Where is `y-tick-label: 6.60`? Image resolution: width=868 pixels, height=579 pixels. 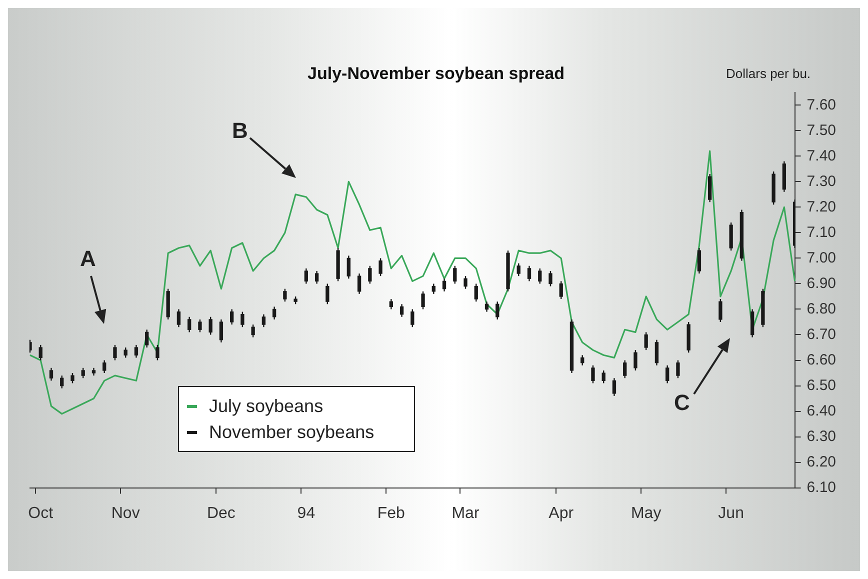
y-tick-label: 6.60 is located at coordinates (821, 359).